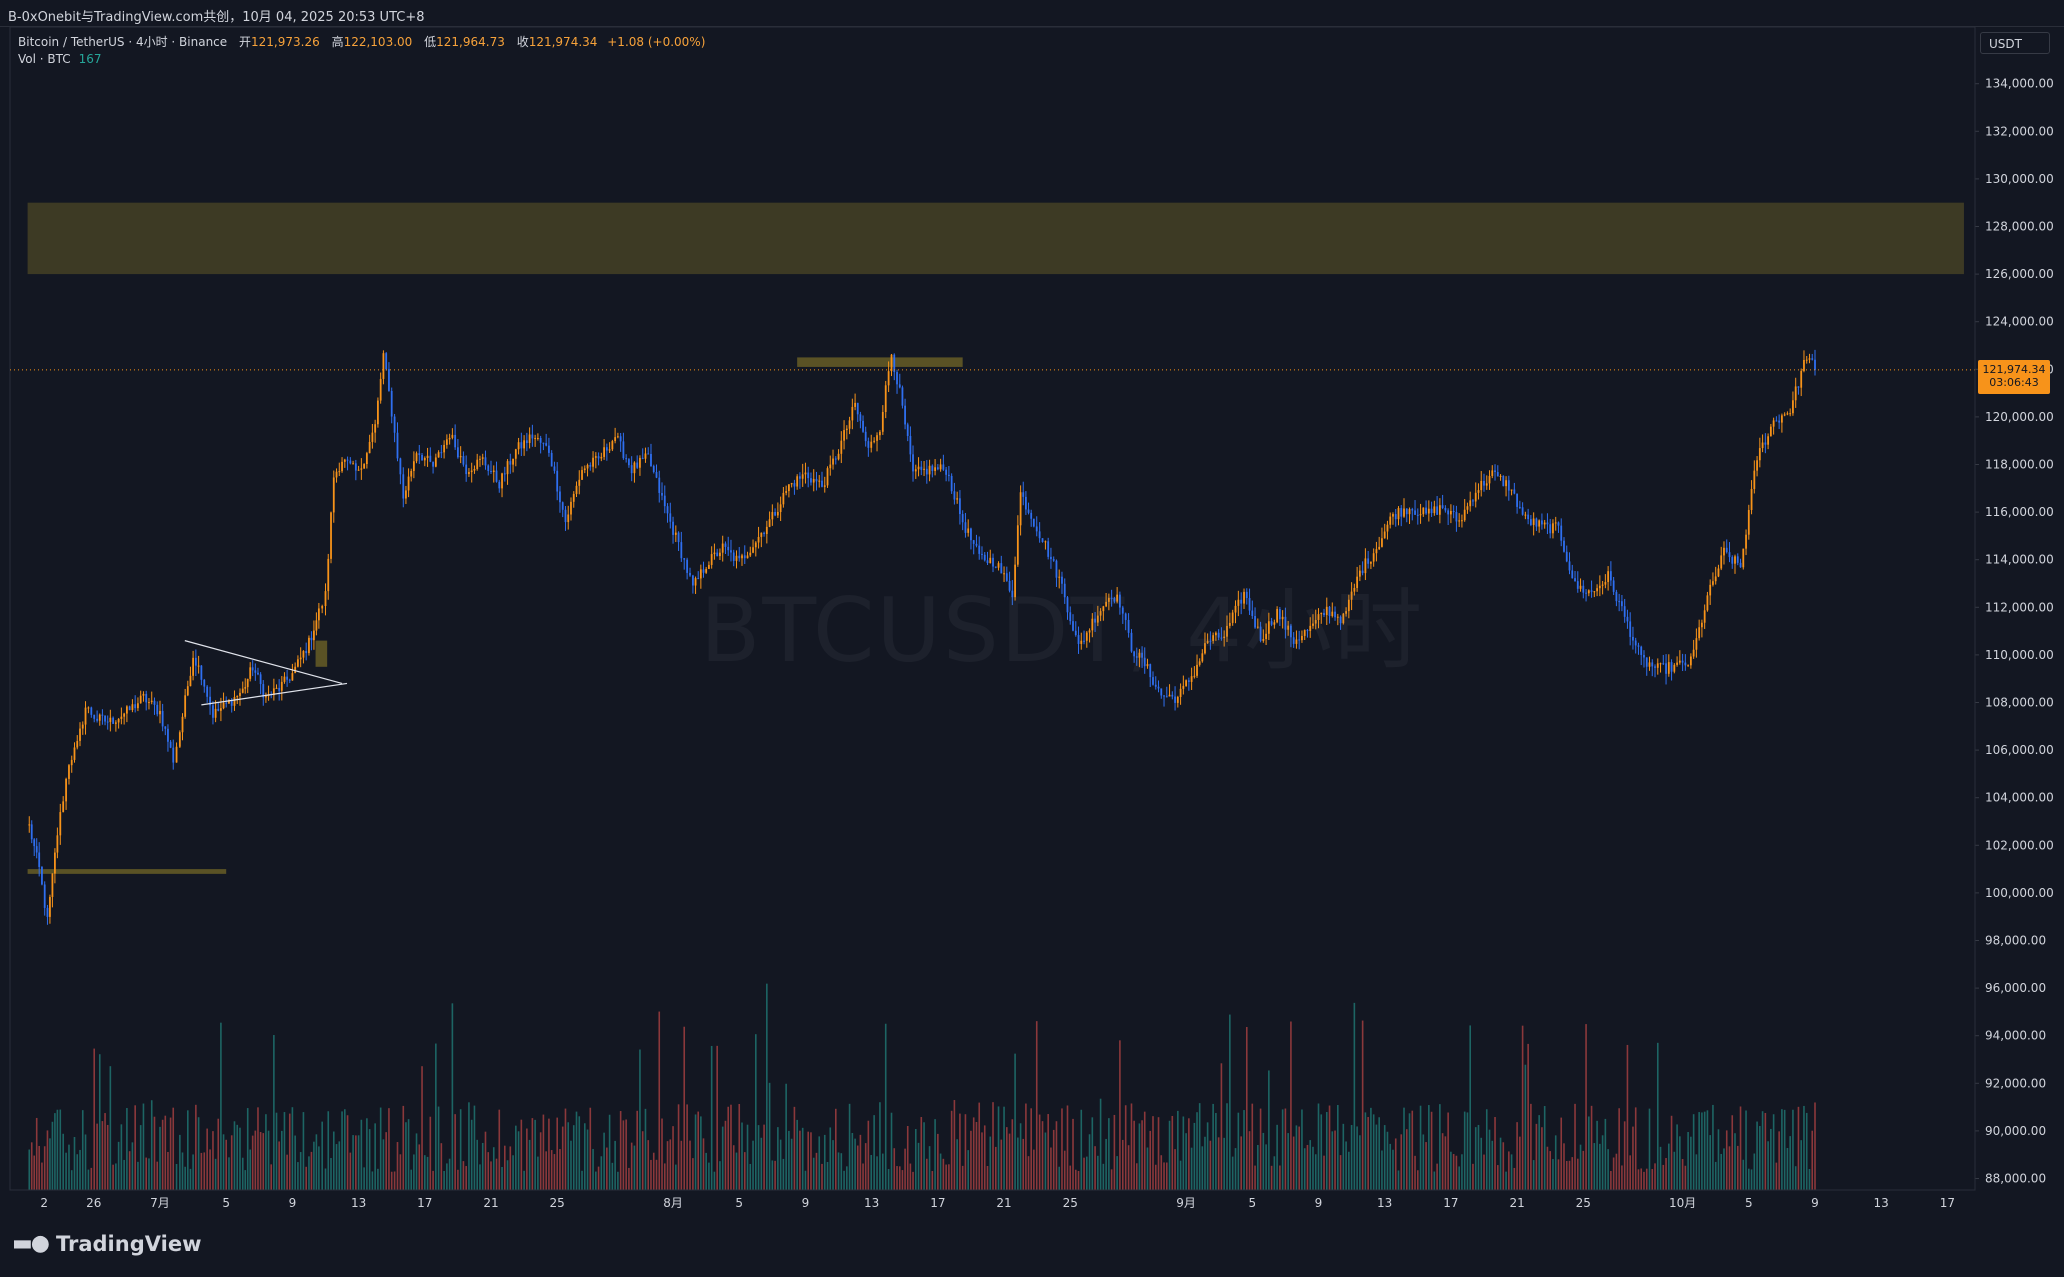  Describe the element at coordinates (93, 1203) in the screenshot. I see `x-tick-label: 26` at that location.